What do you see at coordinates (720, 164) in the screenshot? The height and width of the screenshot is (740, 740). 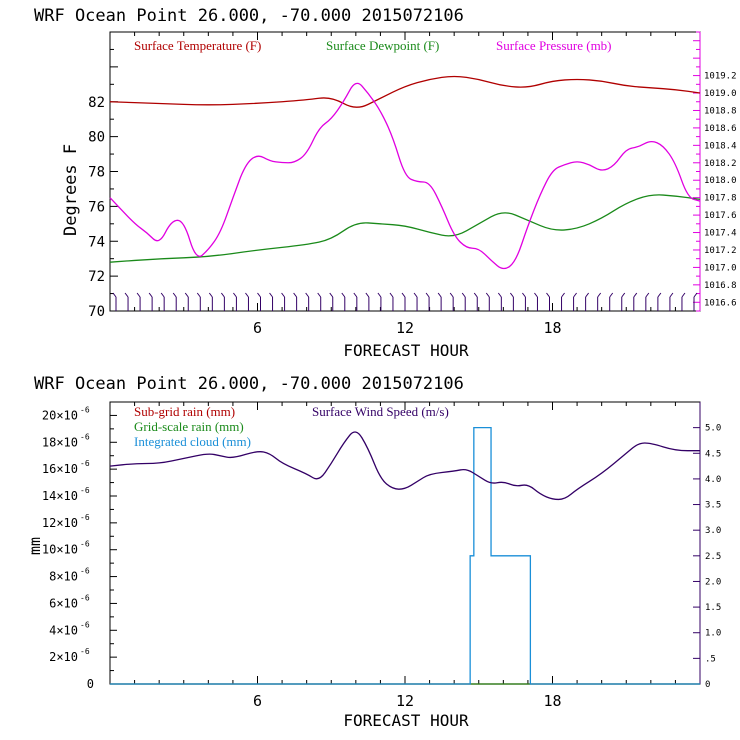 I see `y2-tick-label: 1018.2` at bounding box center [720, 164].